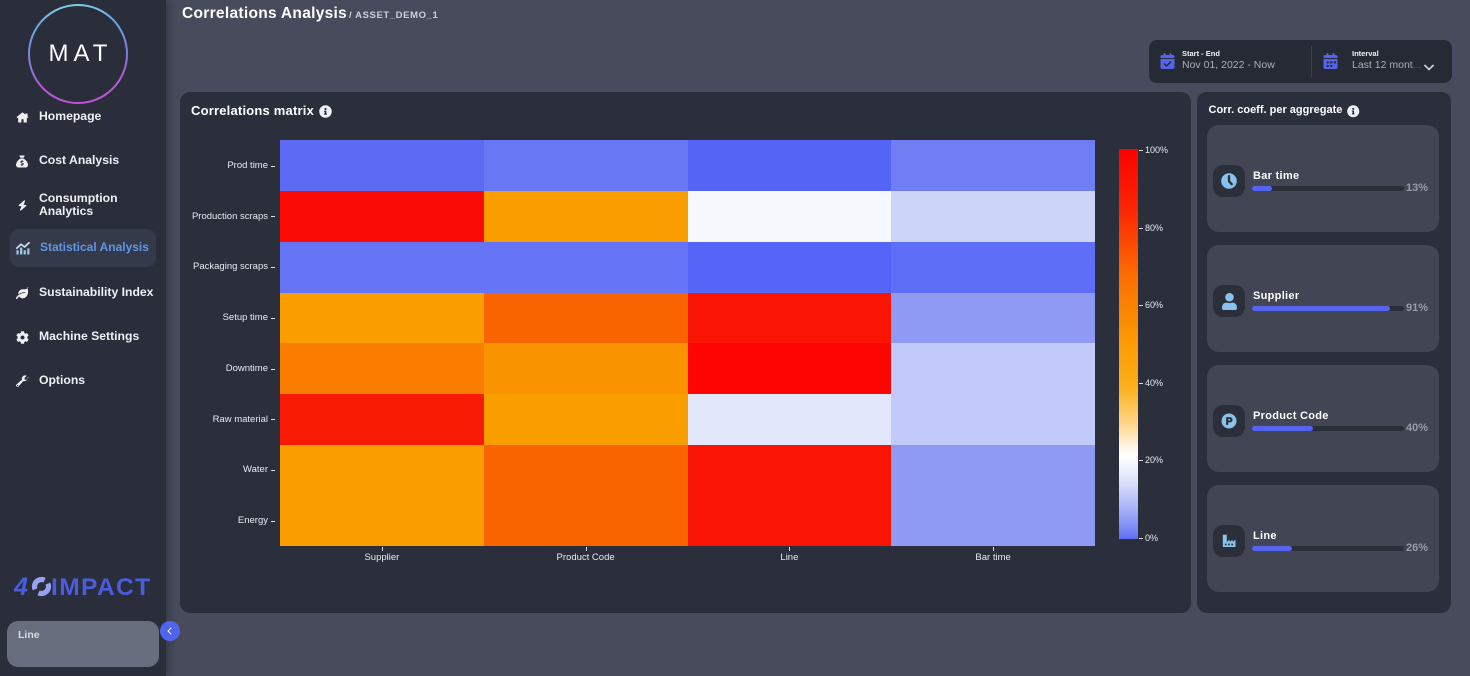  I want to click on svg-text: IMPACT, so click(101, 588).